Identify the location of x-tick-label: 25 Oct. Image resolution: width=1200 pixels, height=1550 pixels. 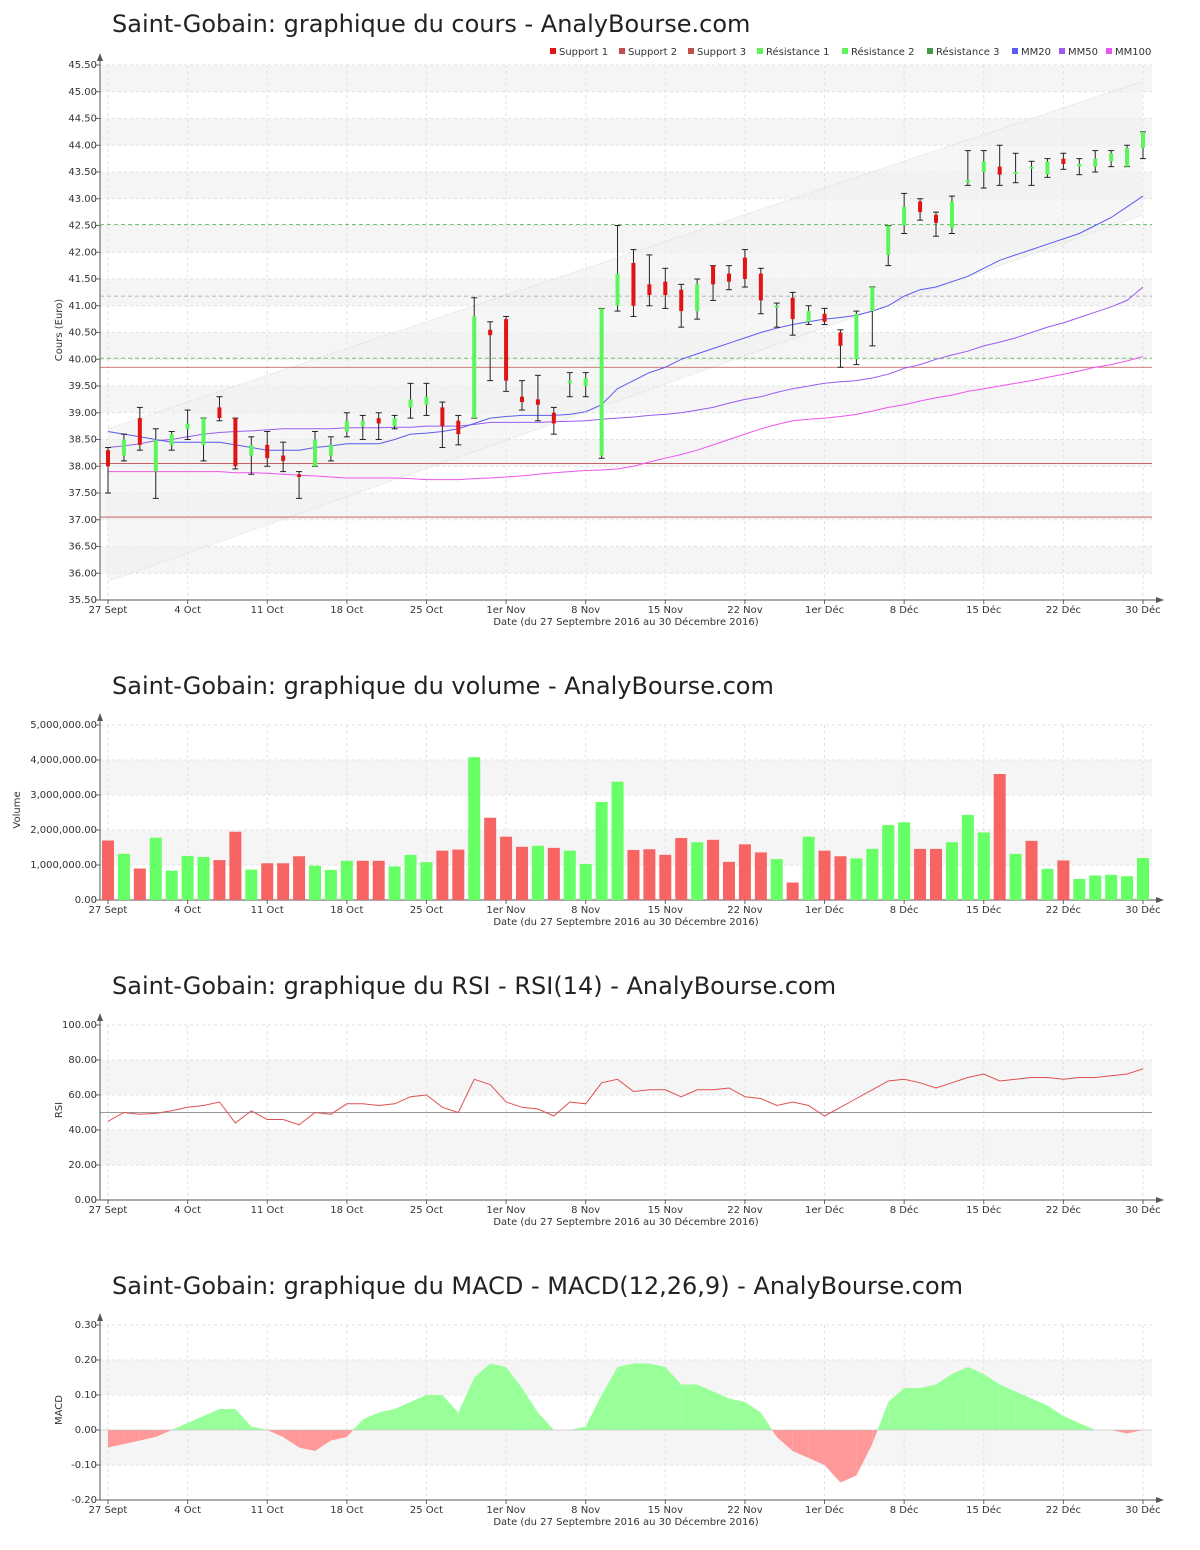
(426, 1510).